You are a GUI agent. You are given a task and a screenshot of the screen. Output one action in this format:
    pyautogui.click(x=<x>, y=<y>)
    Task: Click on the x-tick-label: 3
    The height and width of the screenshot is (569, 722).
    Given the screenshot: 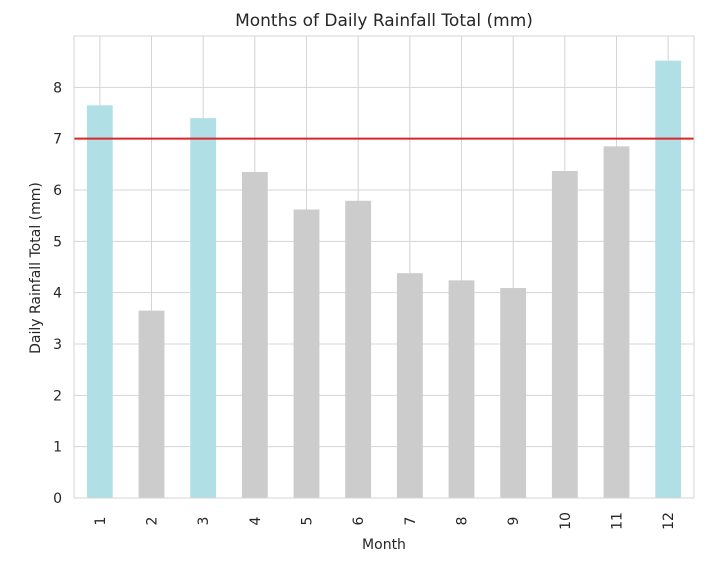 What is the action you would take?
    pyautogui.click(x=204, y=521)
    